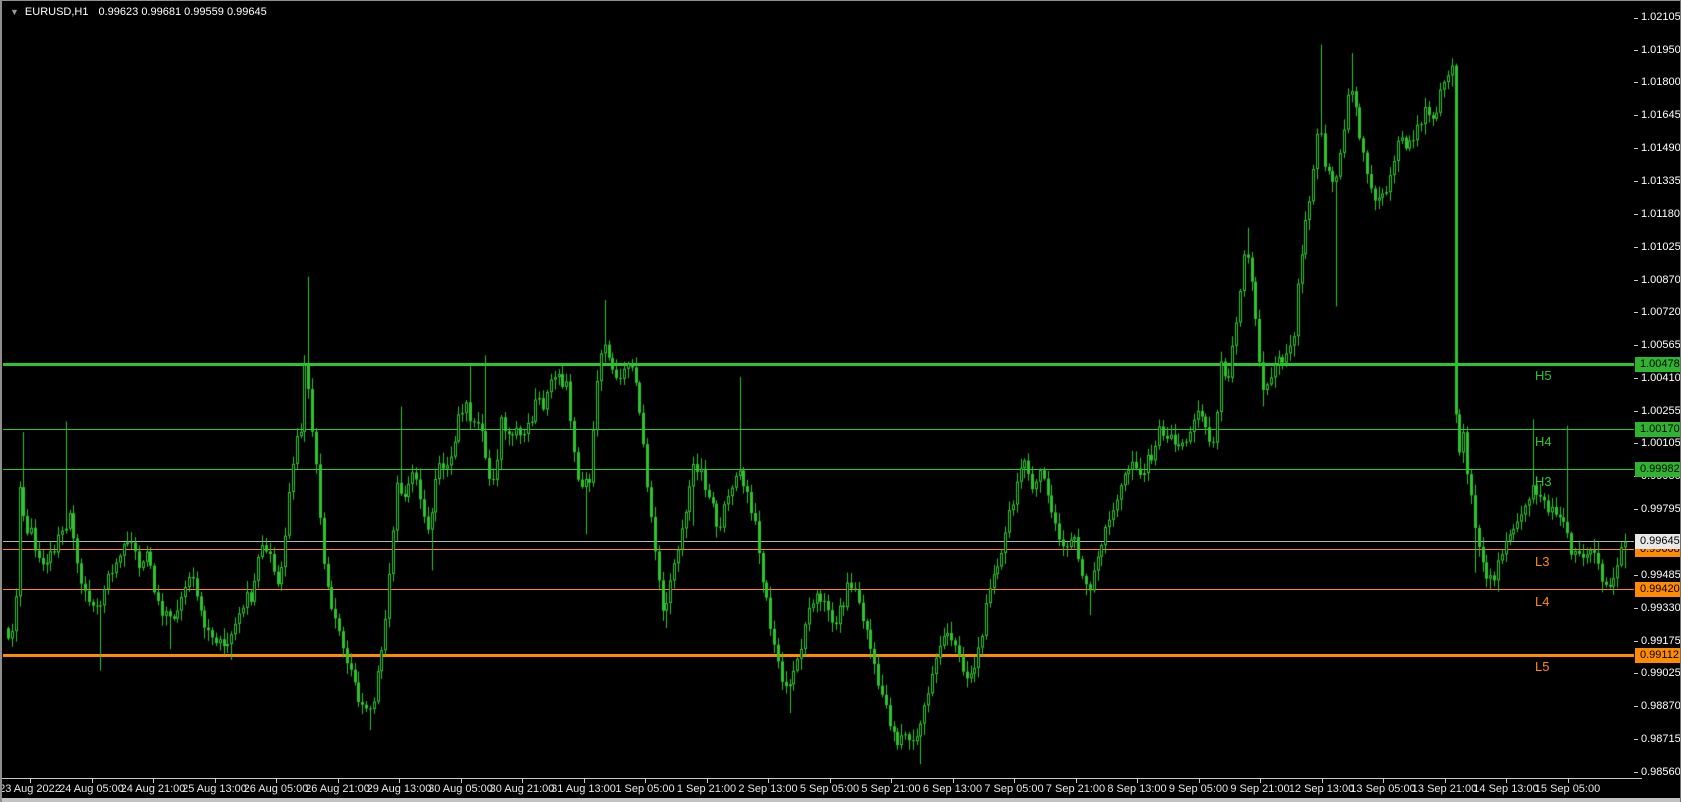 Image resolution: width=1681 pixels, height=802 pixels. I want to click on time-axis-label: 1 Sep 05:00, so click(645, 789).